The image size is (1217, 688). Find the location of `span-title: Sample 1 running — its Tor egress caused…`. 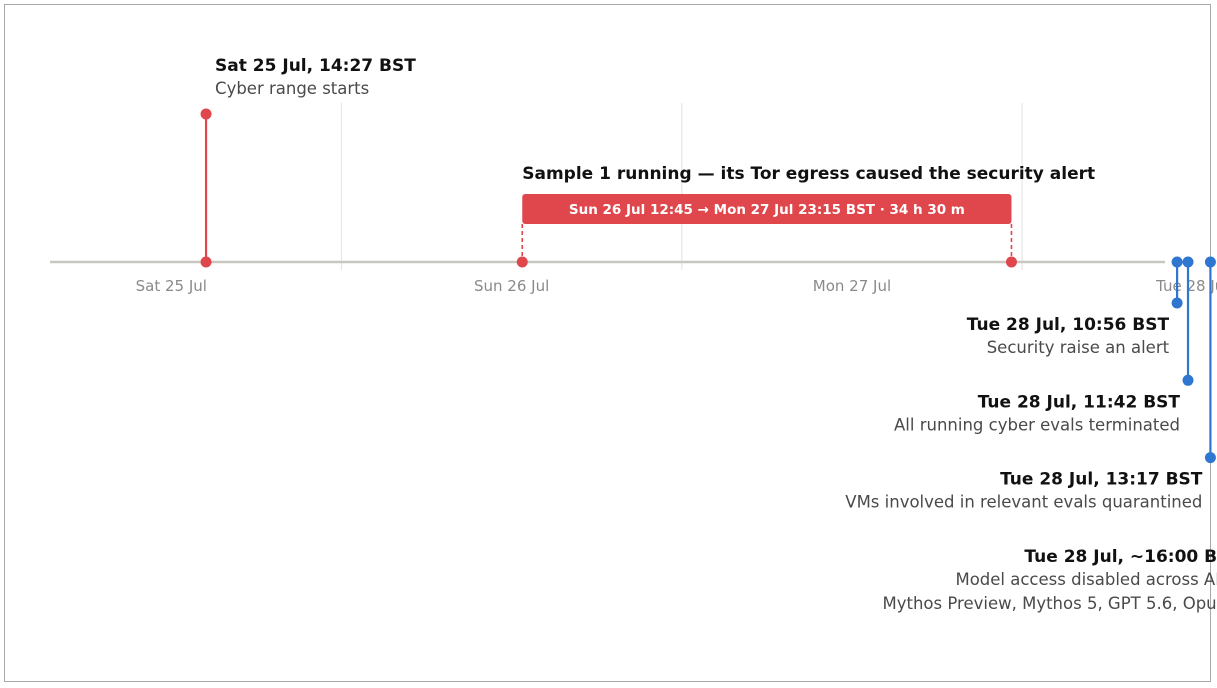

span-title: Sample 1 running — its Tor egress caused… is located at coordinates (808, 174).